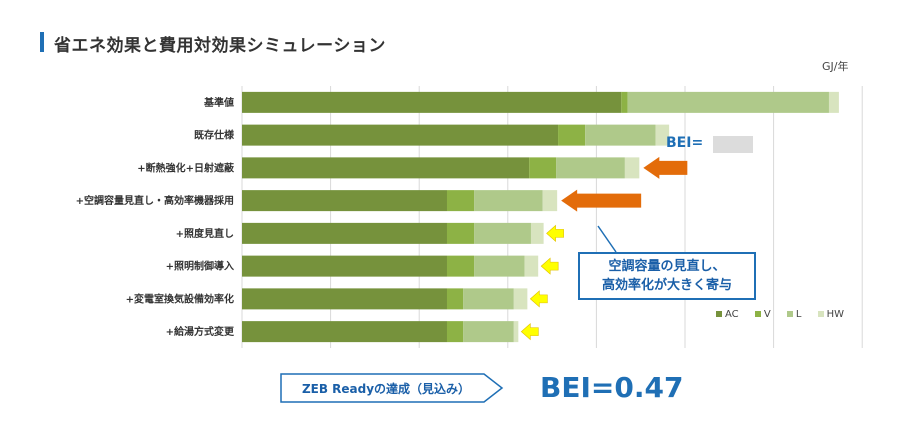 This screenshot has height=440, width=920. I want to click on bei-existing-label: BEI=, so click(685, 143).